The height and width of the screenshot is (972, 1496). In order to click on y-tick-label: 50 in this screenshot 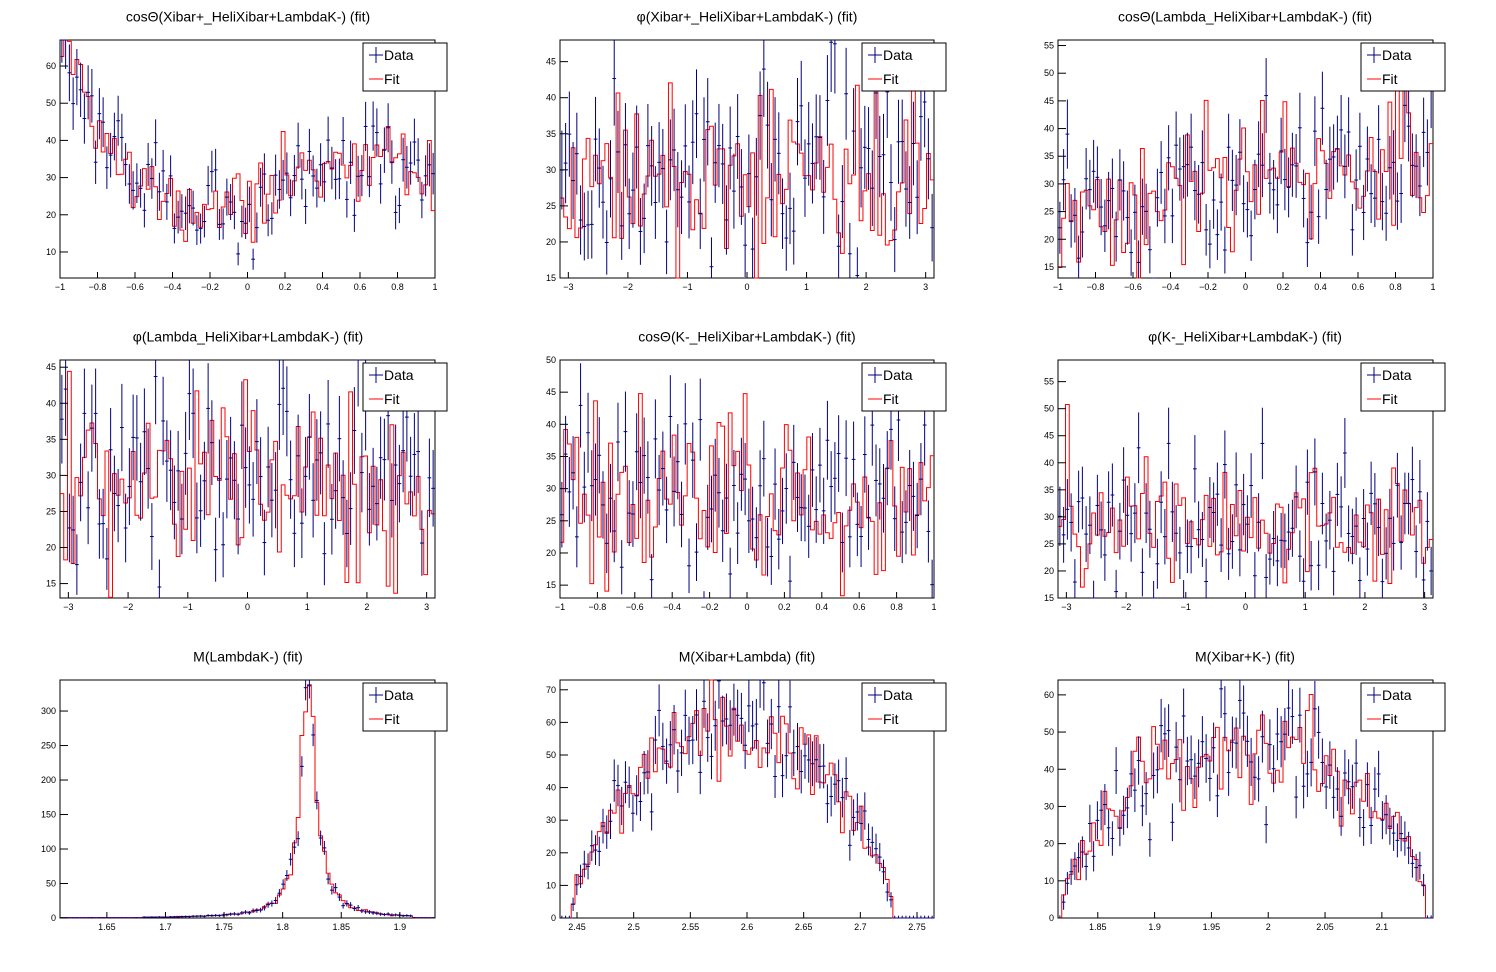, I will do `click(551, 755)`.